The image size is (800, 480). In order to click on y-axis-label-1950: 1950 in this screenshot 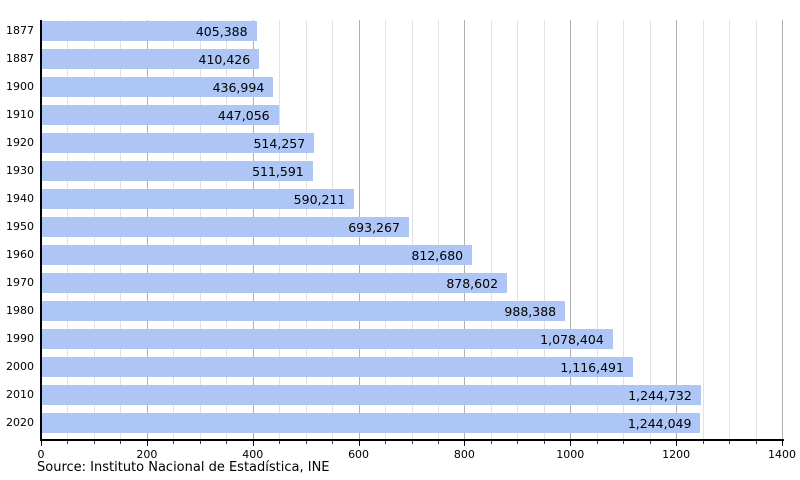, I will do `click(20, 226)`.